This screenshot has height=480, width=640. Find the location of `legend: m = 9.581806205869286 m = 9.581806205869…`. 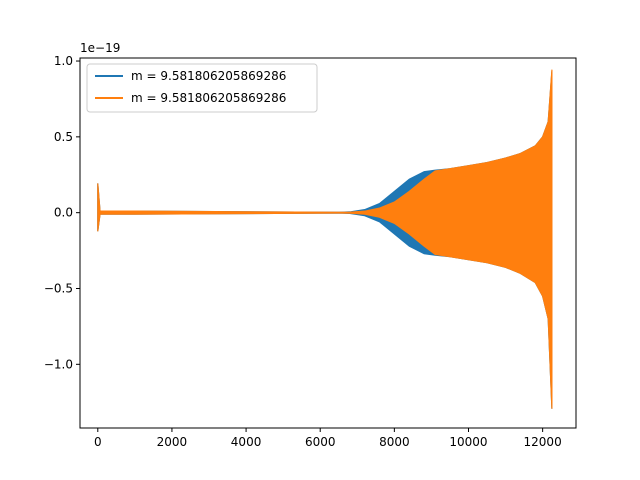

legend: m = 9.581806205869286 m = 9.581806205869… is located at coordinates (202, 88).